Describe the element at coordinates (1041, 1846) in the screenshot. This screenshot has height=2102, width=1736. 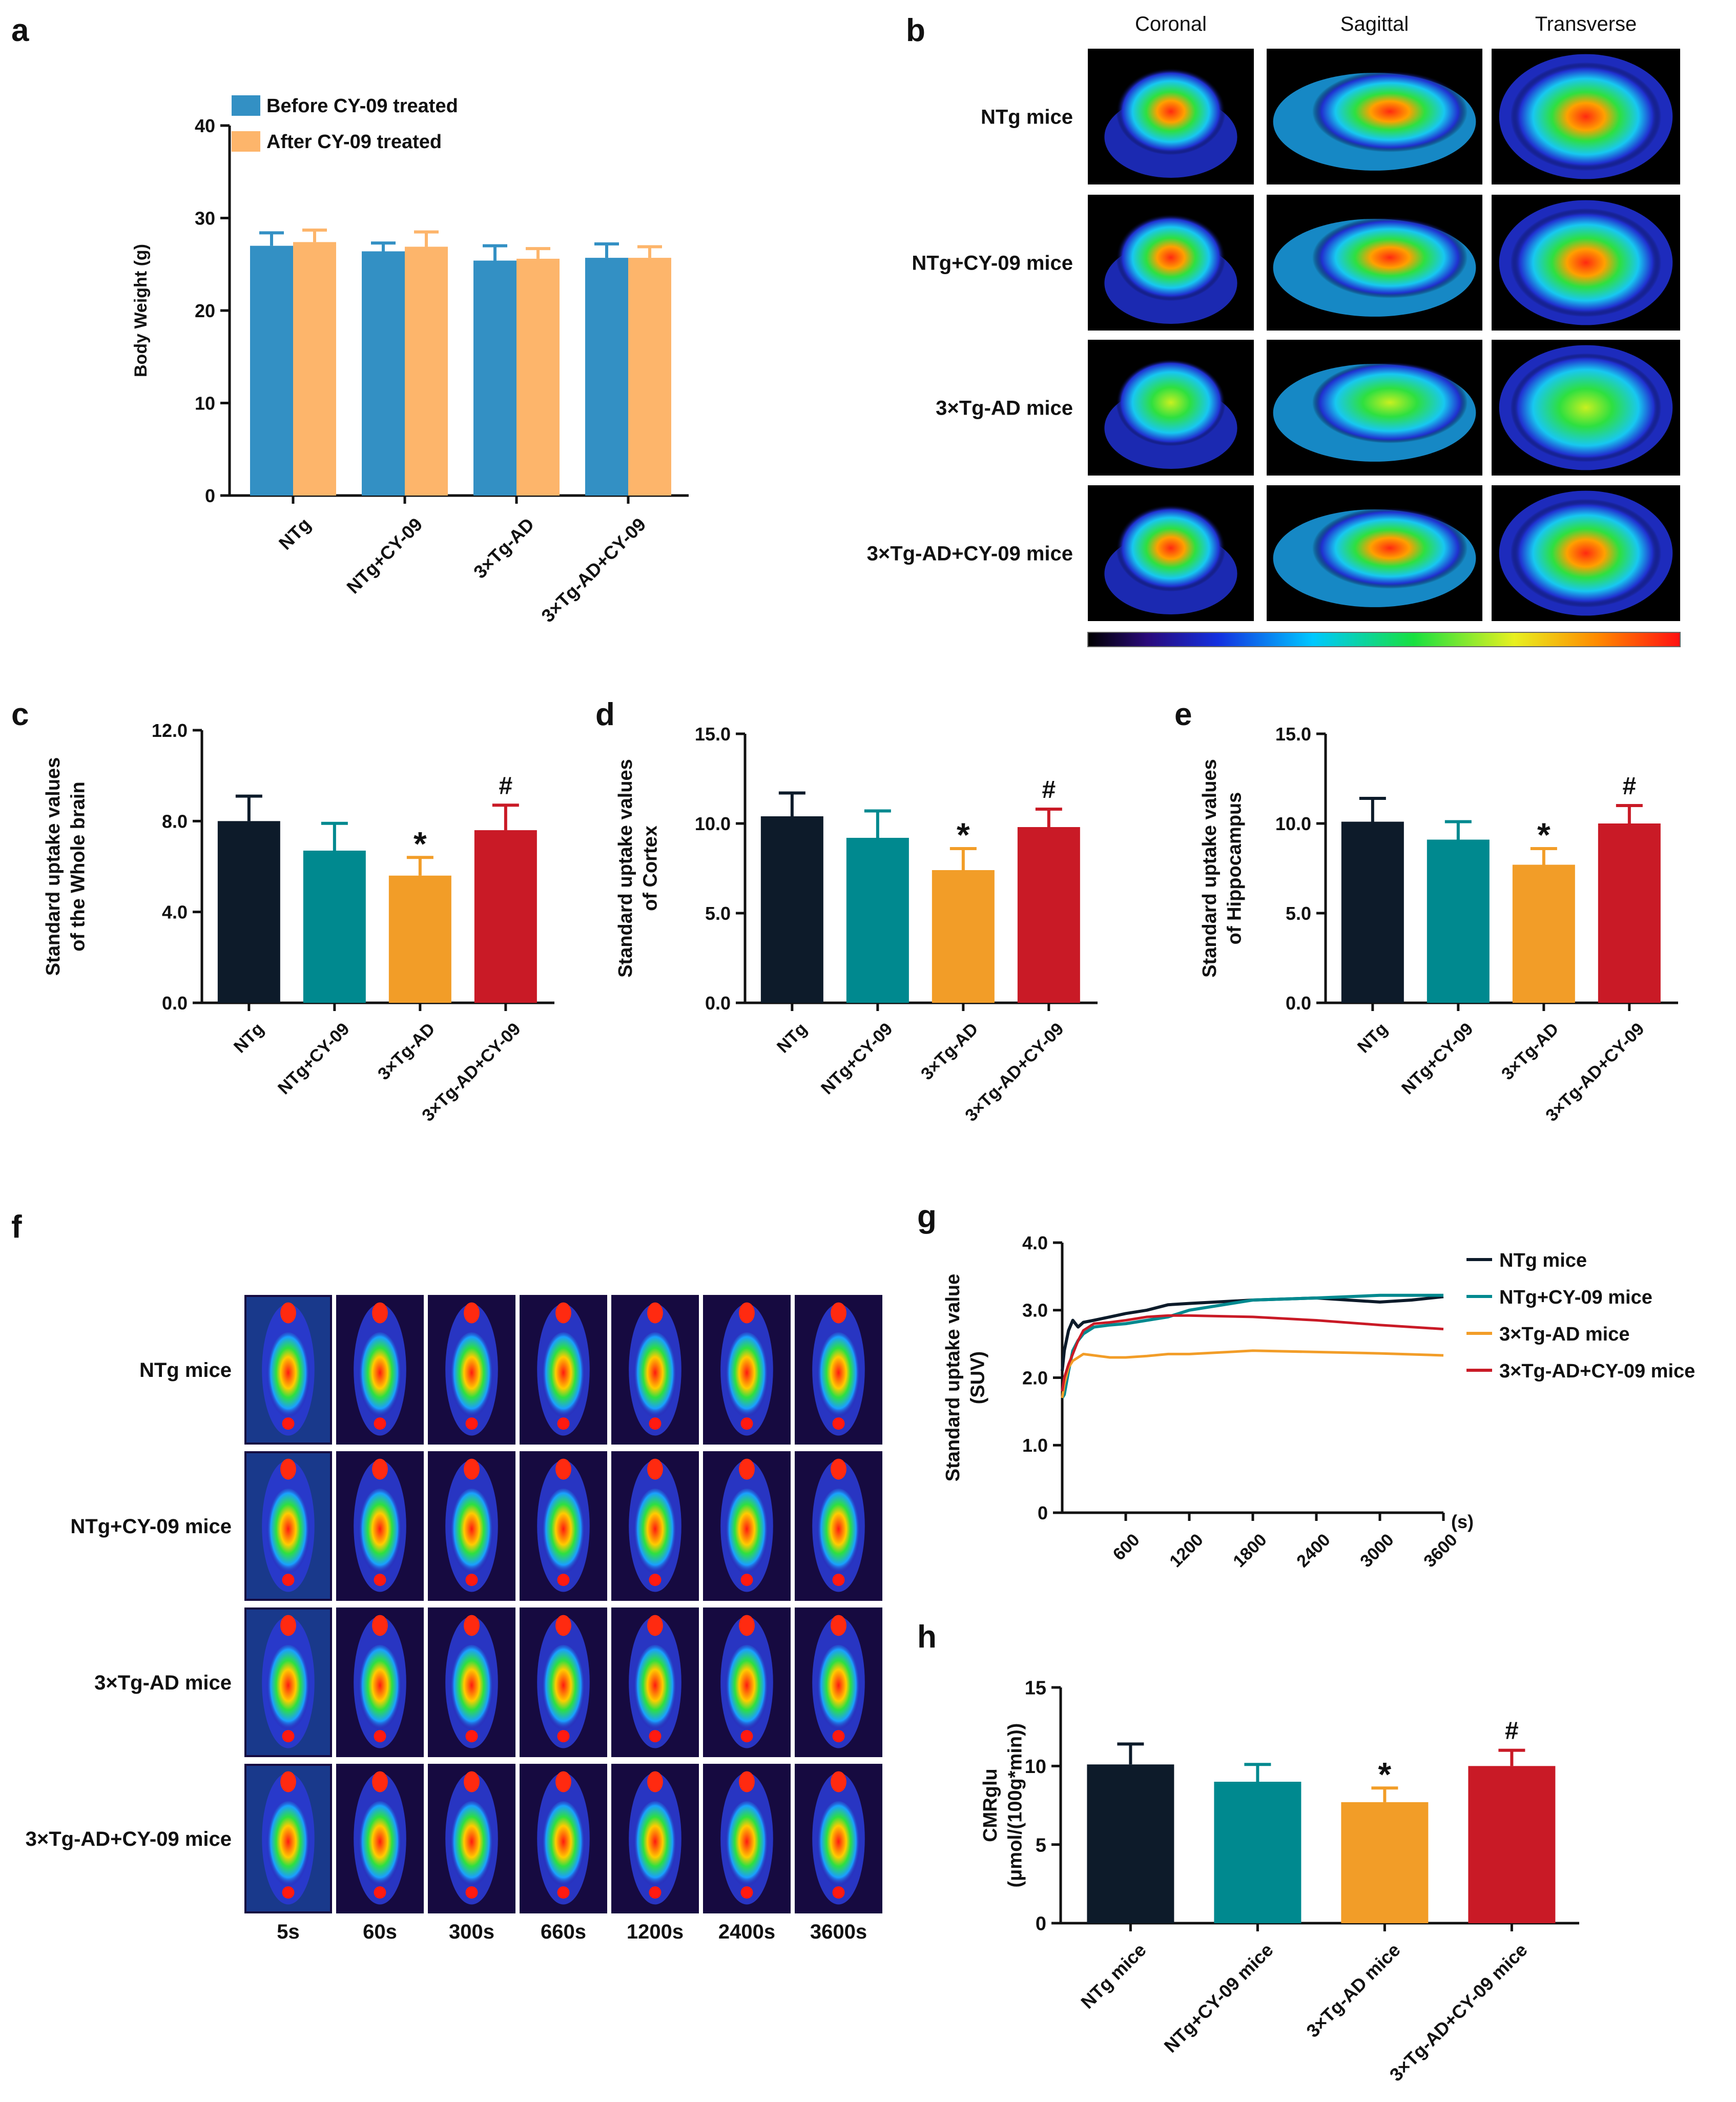
I see `panel-h-y-tick-label: 5` at that location.